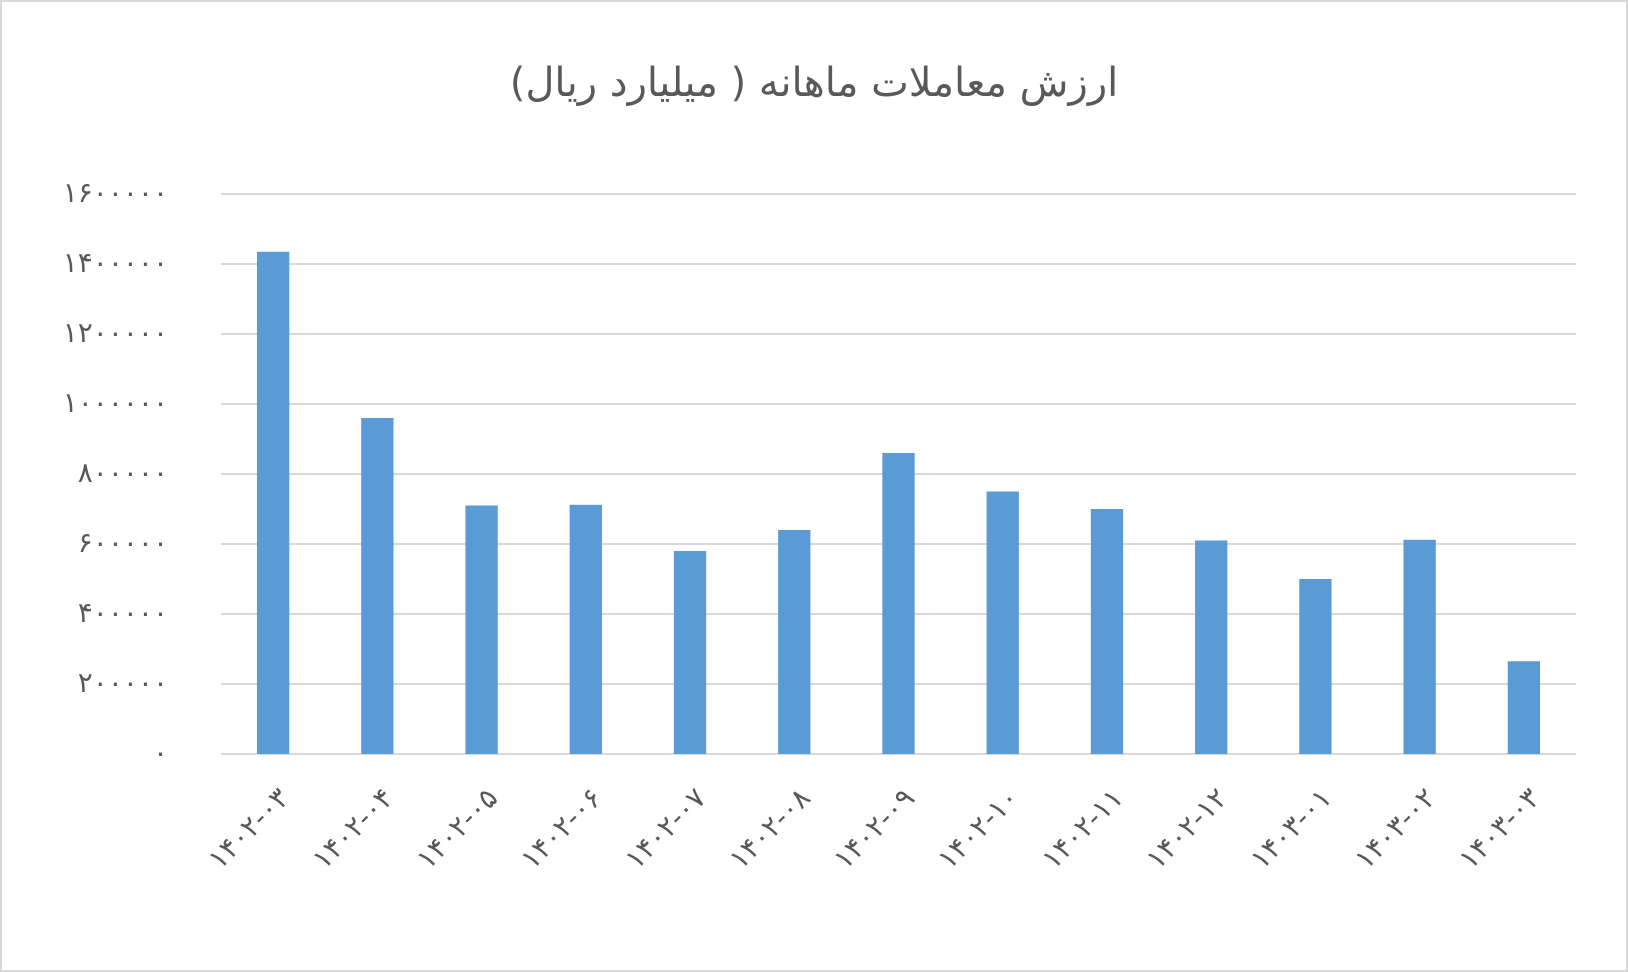  What do you see at coordinates (814, 83) in the screenshot?
I see `chart-title: ارزش معاملات ماهانه ( میلیارد ریال)` at bounding box center [814, 83].